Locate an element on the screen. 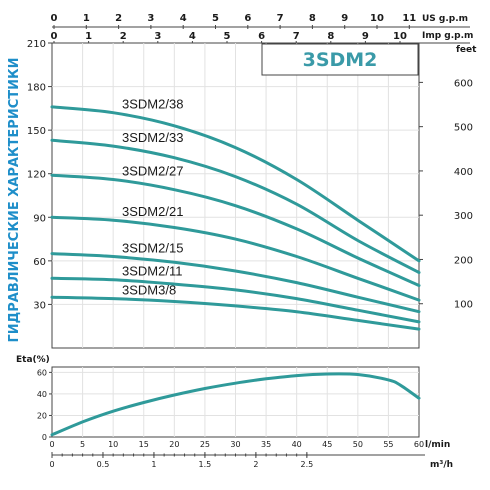 The width and height of the screenshot is (490, 490). lmin-tick-label: 55 is located at coordinates (388, 444).